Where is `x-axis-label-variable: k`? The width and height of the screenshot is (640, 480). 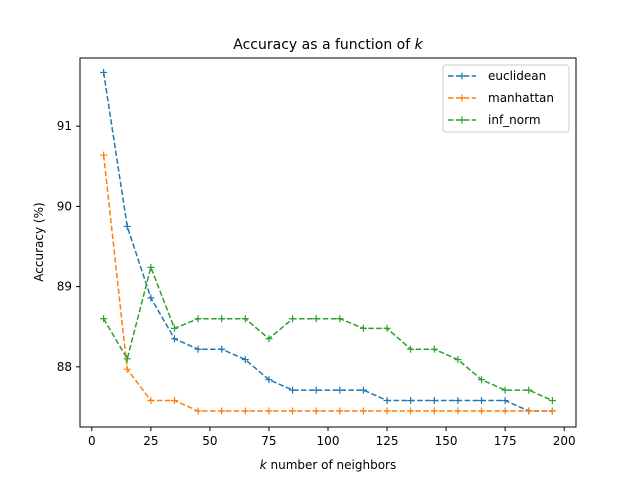
x-axis-label-variable: k is located at coordinates (264, 465).